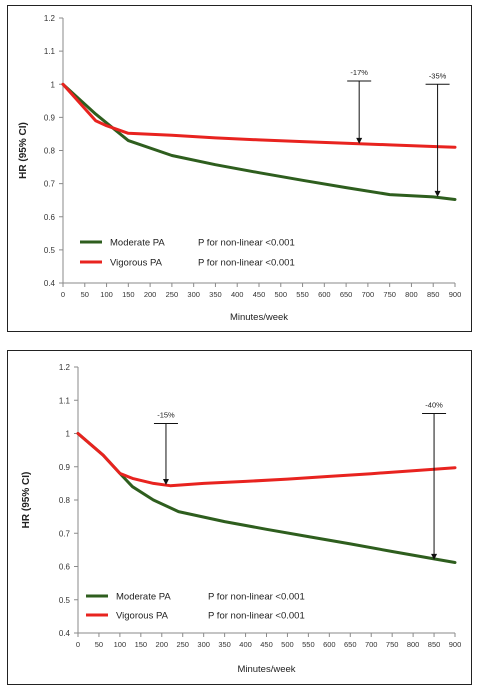  What do you see at coordinates (166, 415) in the screenshot?
I see `annotation-label: -15%` at bounding box center [166, 415].